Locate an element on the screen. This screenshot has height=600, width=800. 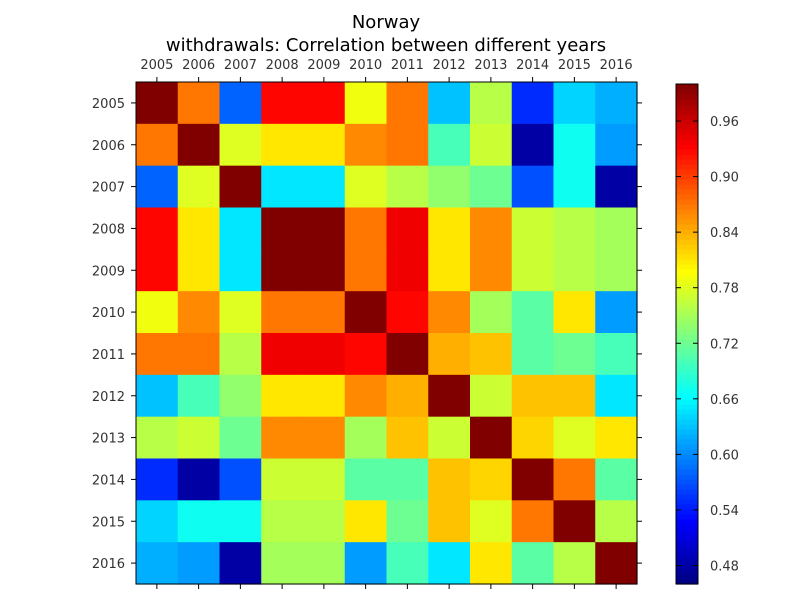
x-tick-label: 2007 is located at coordinates (240, 65).